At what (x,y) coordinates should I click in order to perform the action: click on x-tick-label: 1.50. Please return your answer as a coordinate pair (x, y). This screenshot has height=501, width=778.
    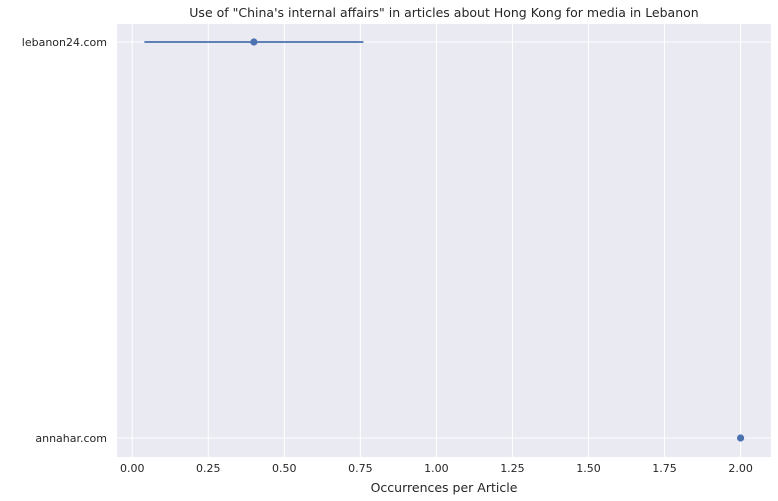
    Looking at the image, I should click on (588, 468).